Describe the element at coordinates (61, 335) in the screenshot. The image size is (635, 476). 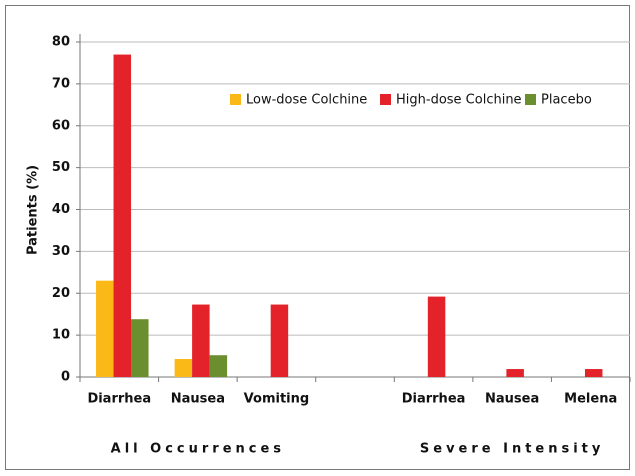
I see `y-tick-label: 10` at that location.